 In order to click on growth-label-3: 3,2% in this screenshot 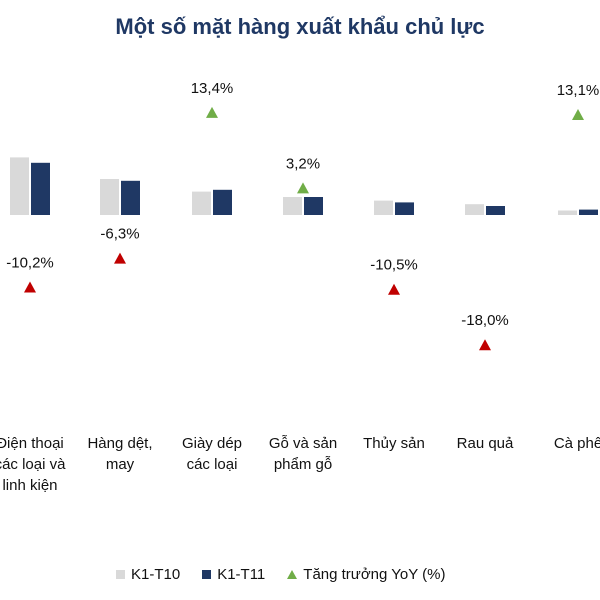, I will do `click(303, 163)`.